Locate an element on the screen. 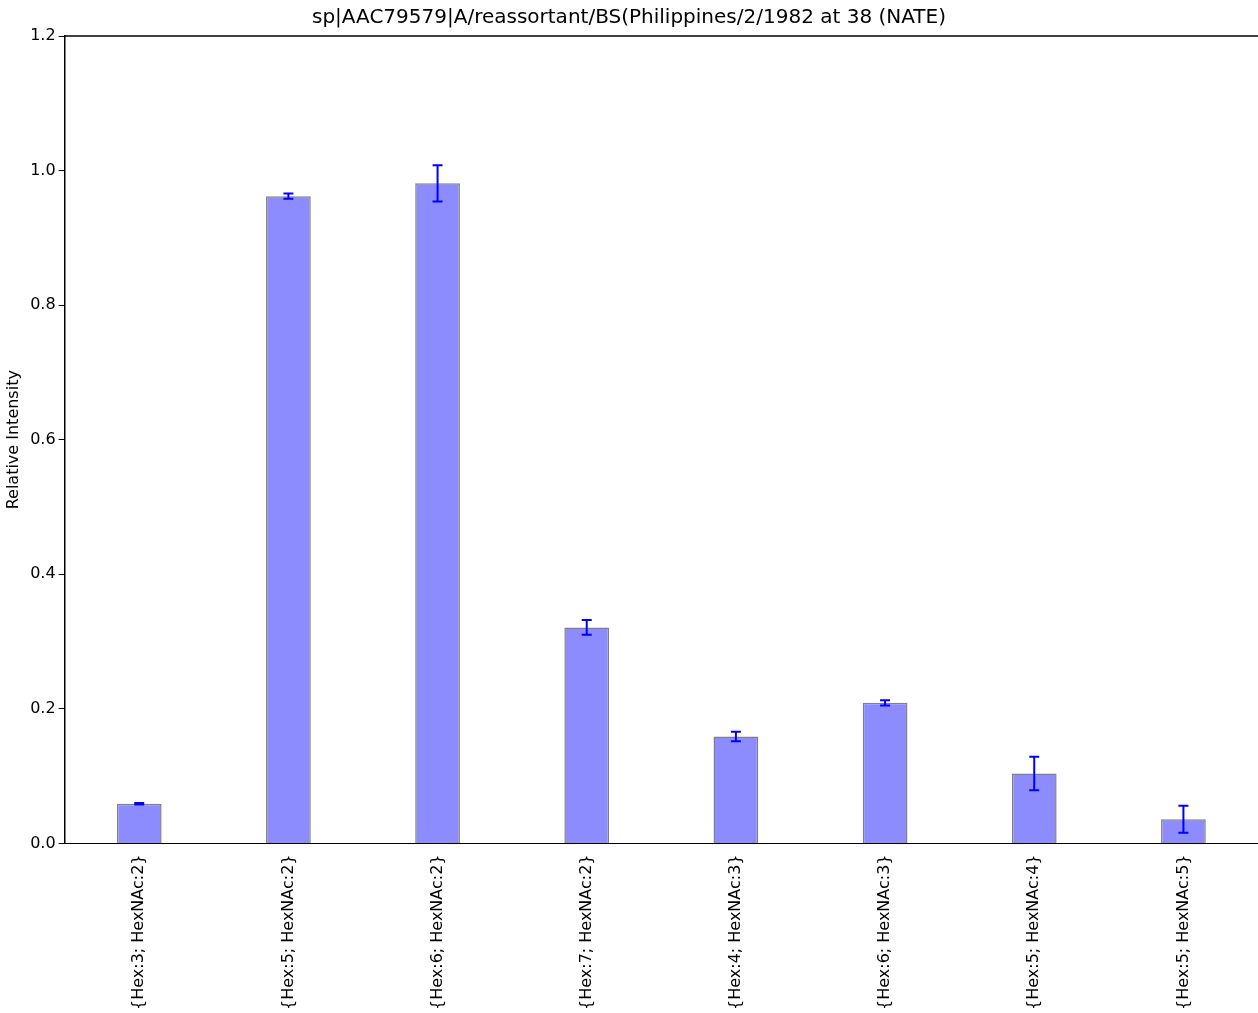 The height and width of the screenshot is (1013, 1258). x-tick-label: {Hex:7; HexNAc:2} is located at coordinates (585, 932).